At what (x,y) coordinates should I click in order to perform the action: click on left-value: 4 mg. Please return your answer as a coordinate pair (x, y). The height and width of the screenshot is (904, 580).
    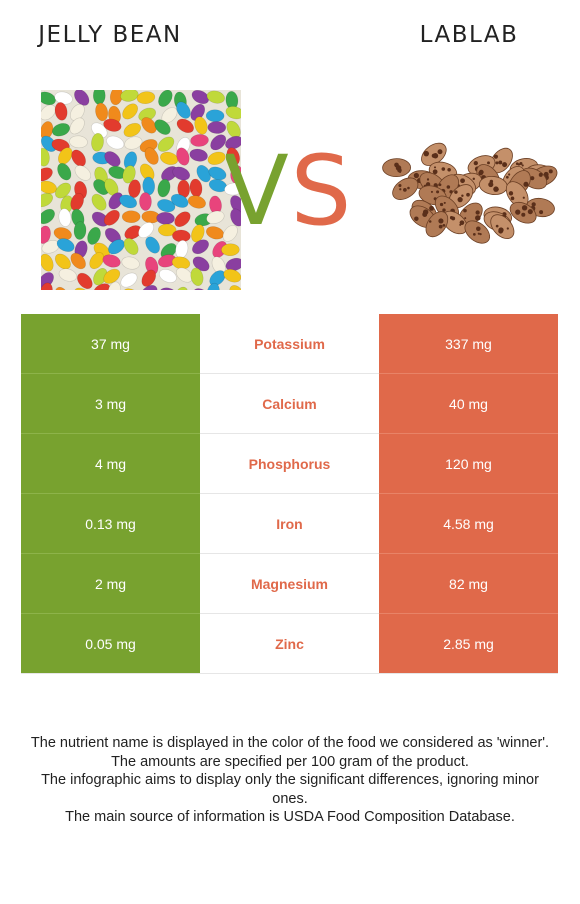
    Looking at the image, I should click on (110, 463).